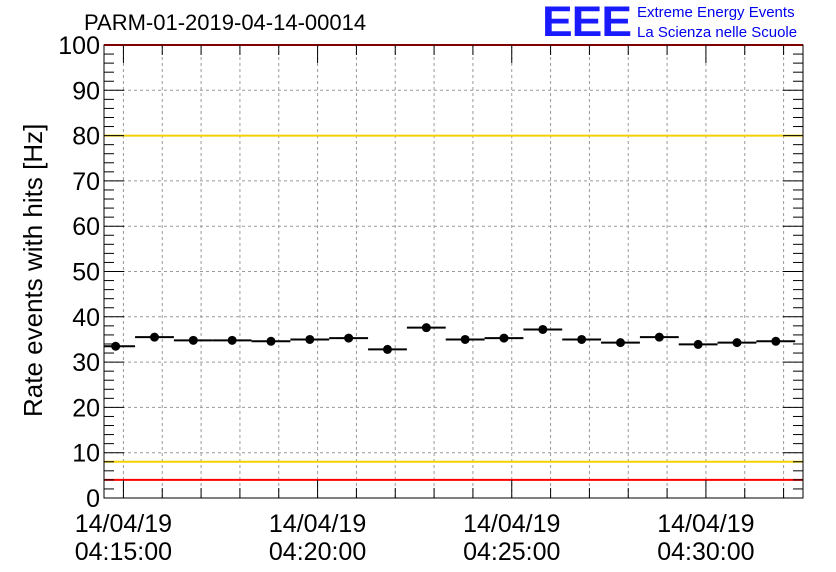  I want to click on y-tick-label: 10, so click(86, 454).